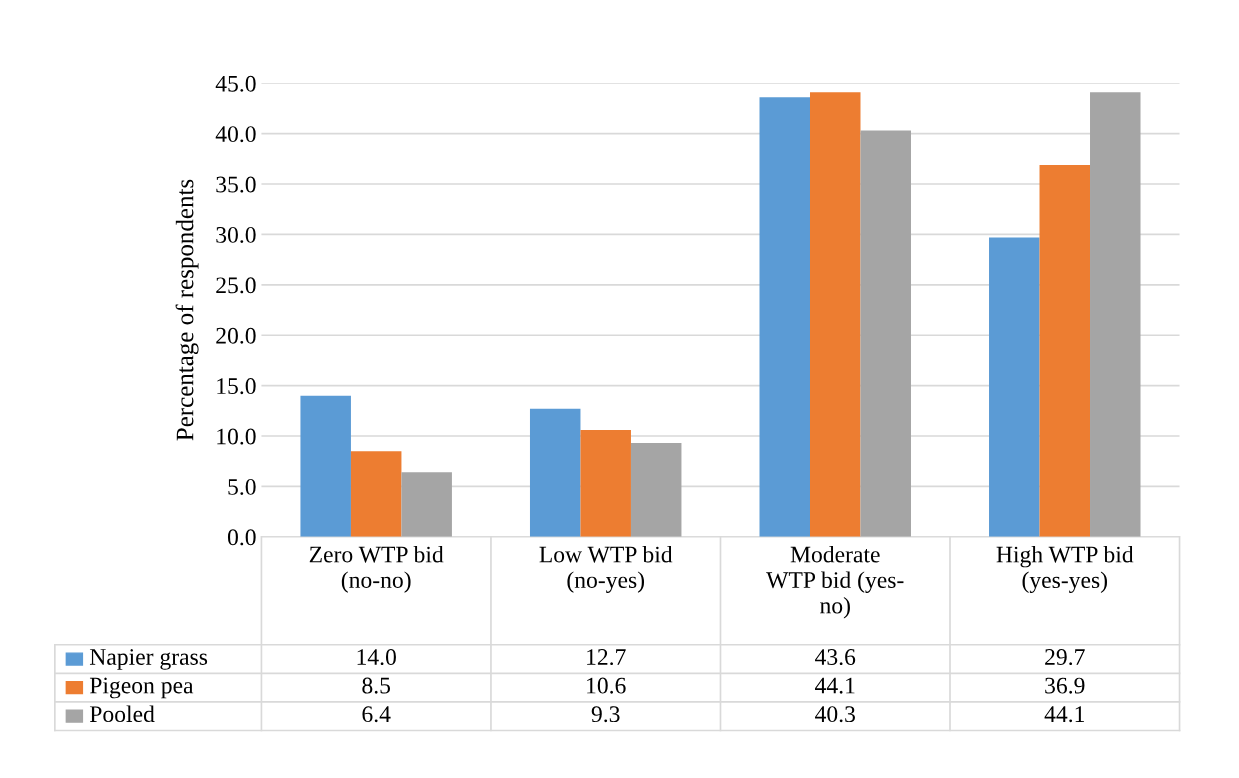 Image resolution: width=1239 pixels, height=778 pixels. I want to click on y-tick-label: 20.0, so click(236, 335).